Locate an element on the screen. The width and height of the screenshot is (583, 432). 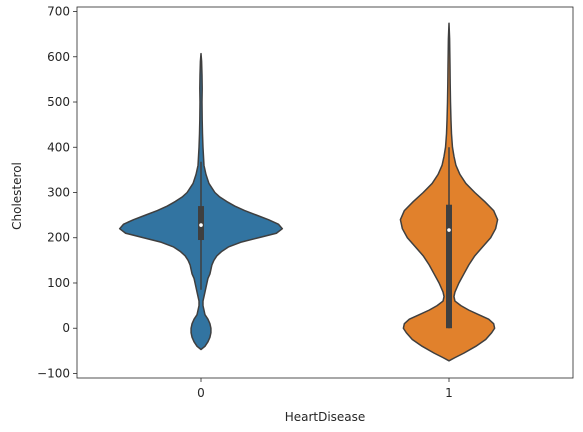
y-tick-label: −100 is located at coordinates (53, 373).